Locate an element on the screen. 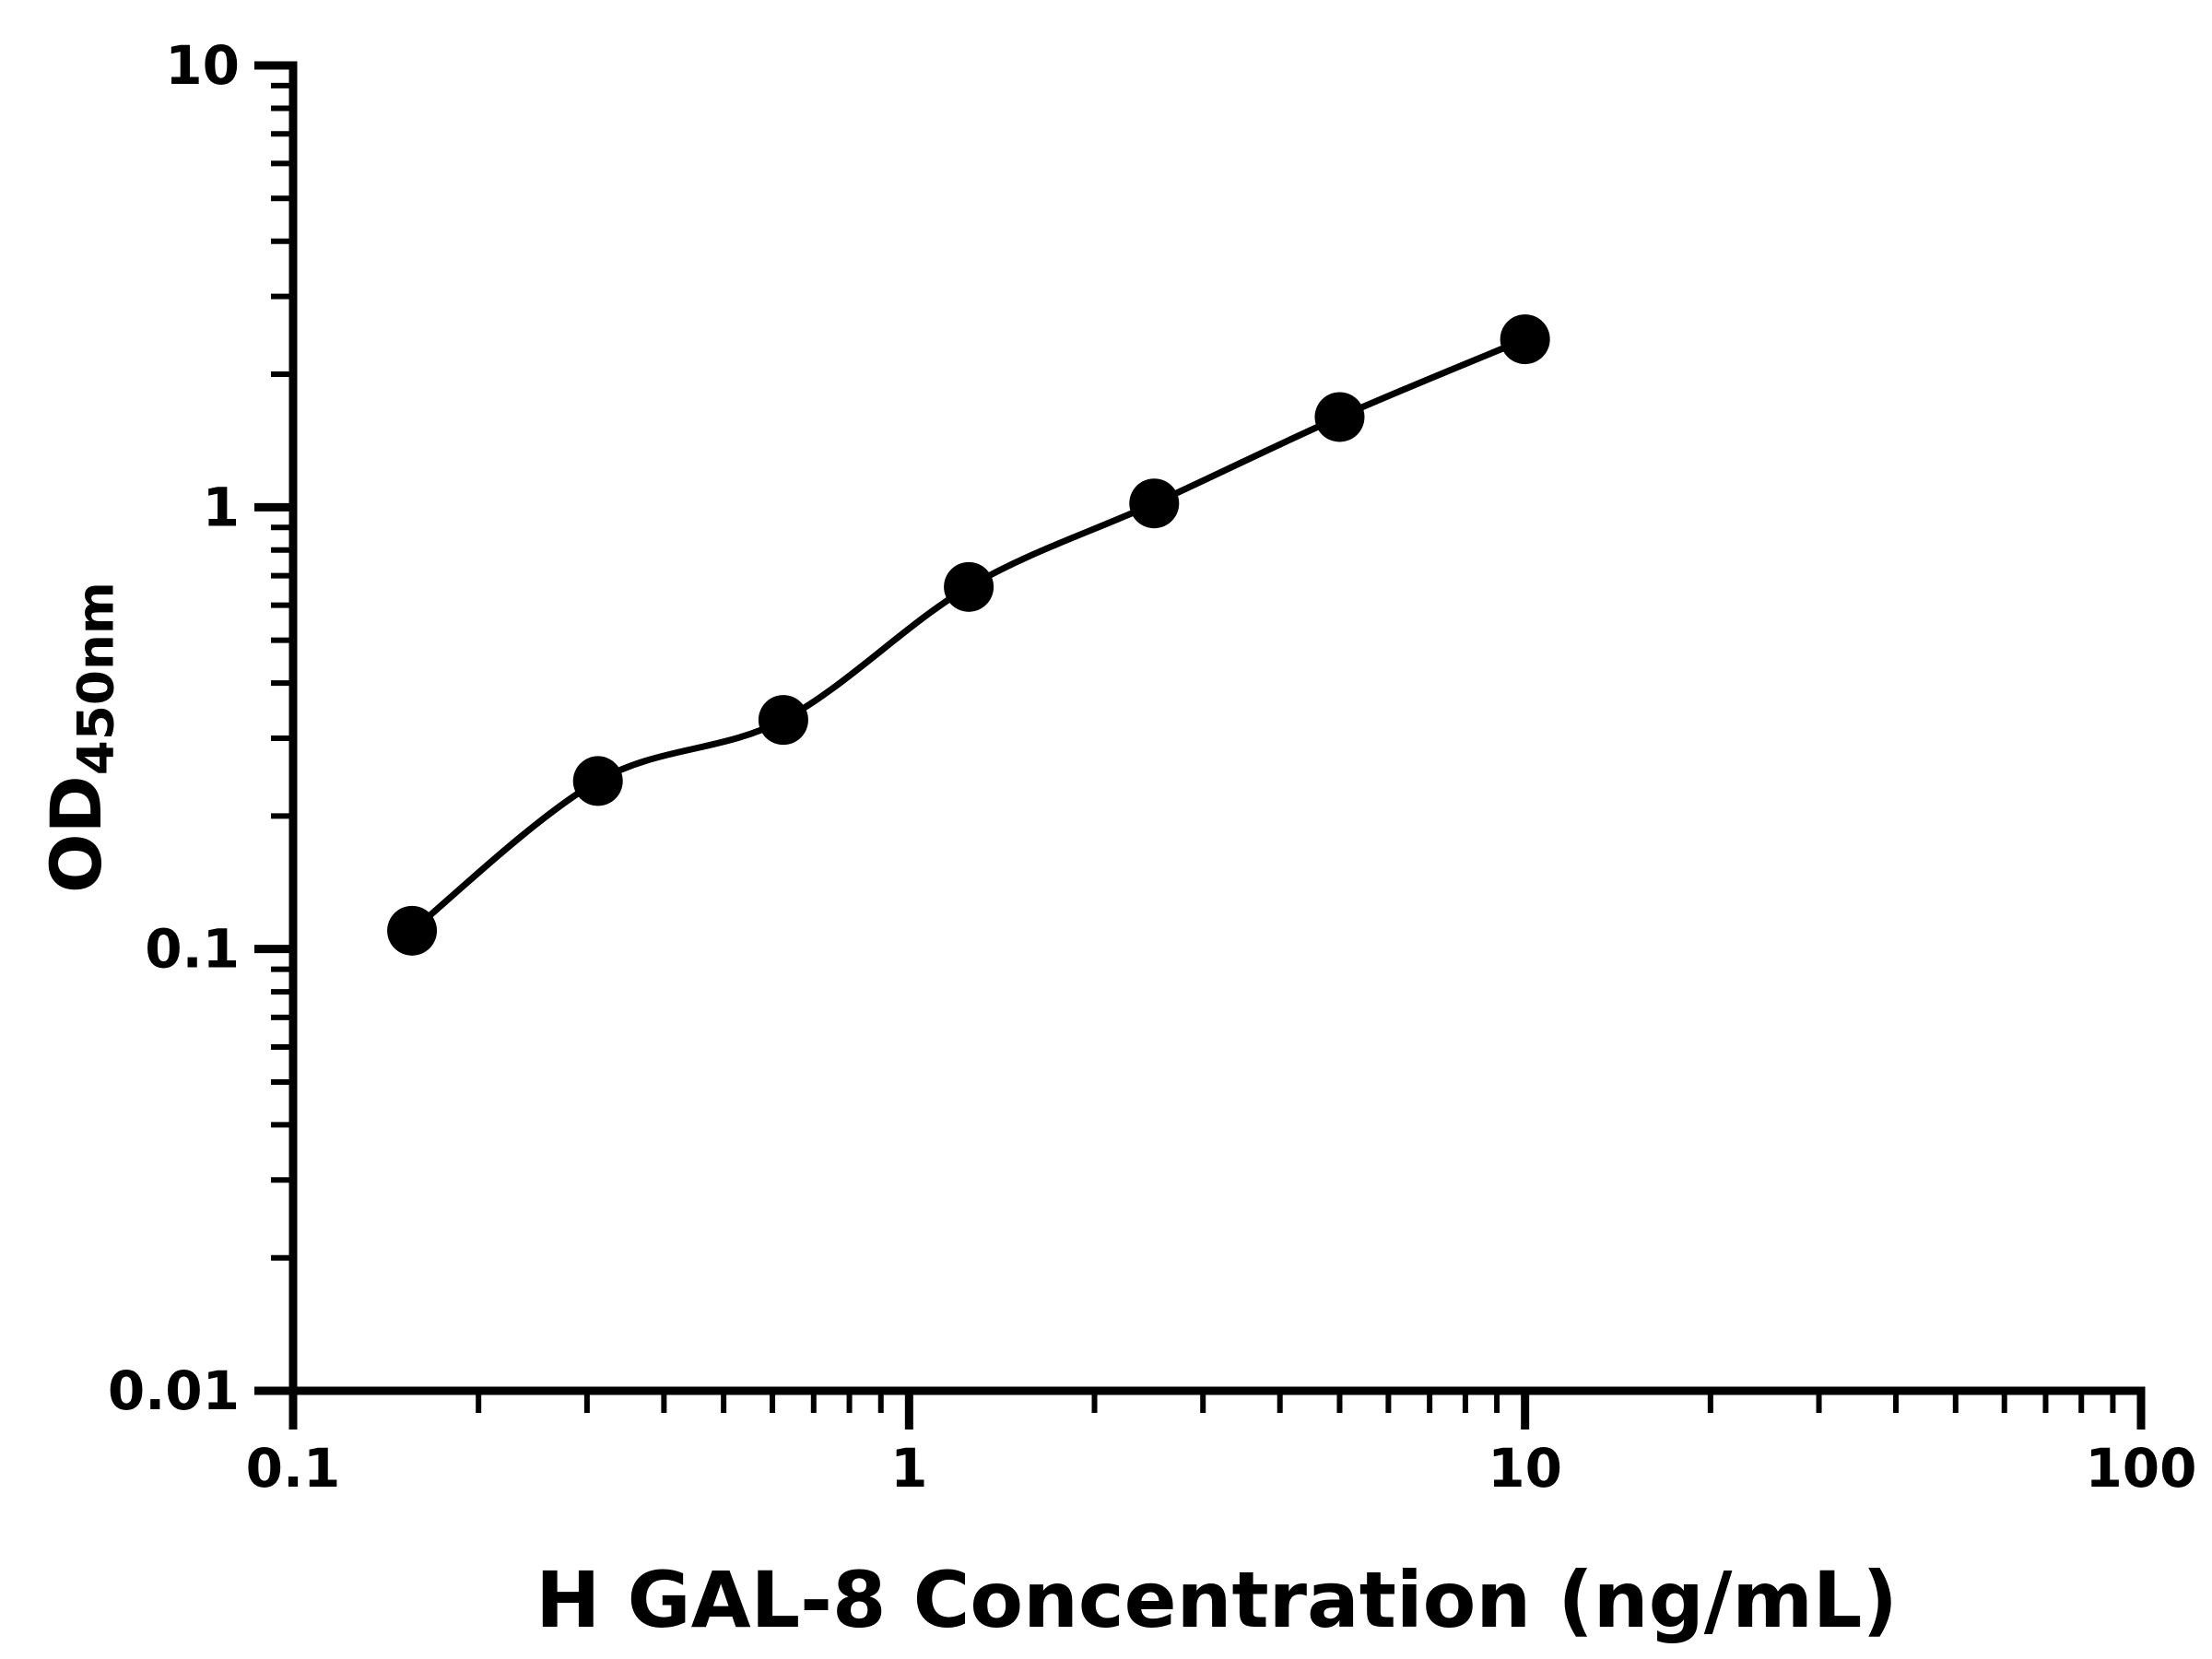 Image resolution: width=2212 pixels, height=1659 pixels. x-tick-label: 0.1 is located at coordinates (293, 1468).